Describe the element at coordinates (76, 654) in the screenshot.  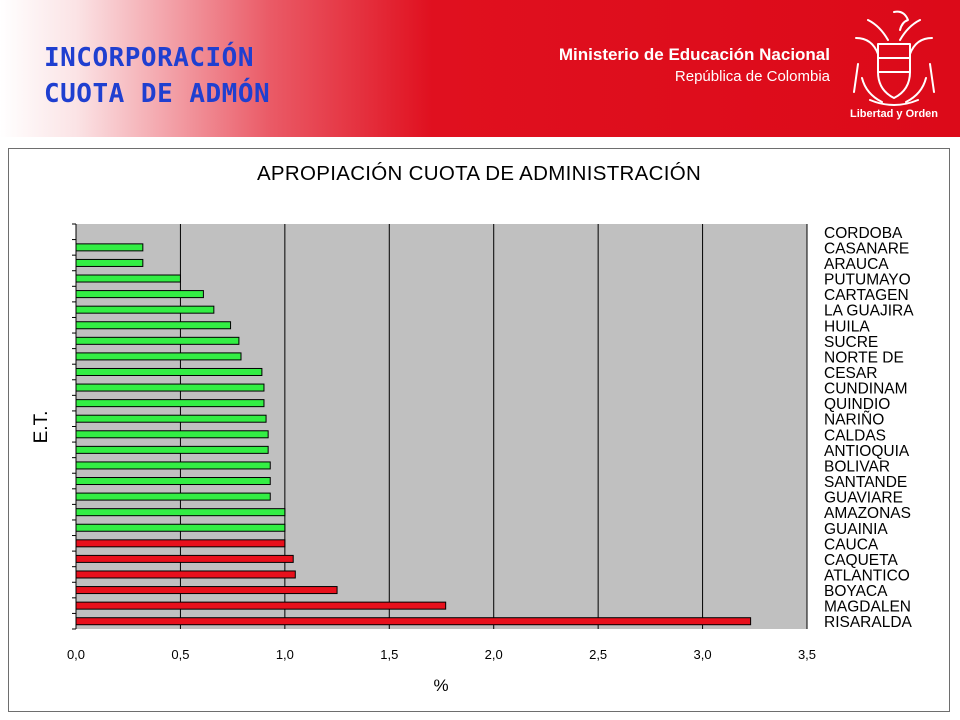
I see `x-tick-label: 0,0` at that location.